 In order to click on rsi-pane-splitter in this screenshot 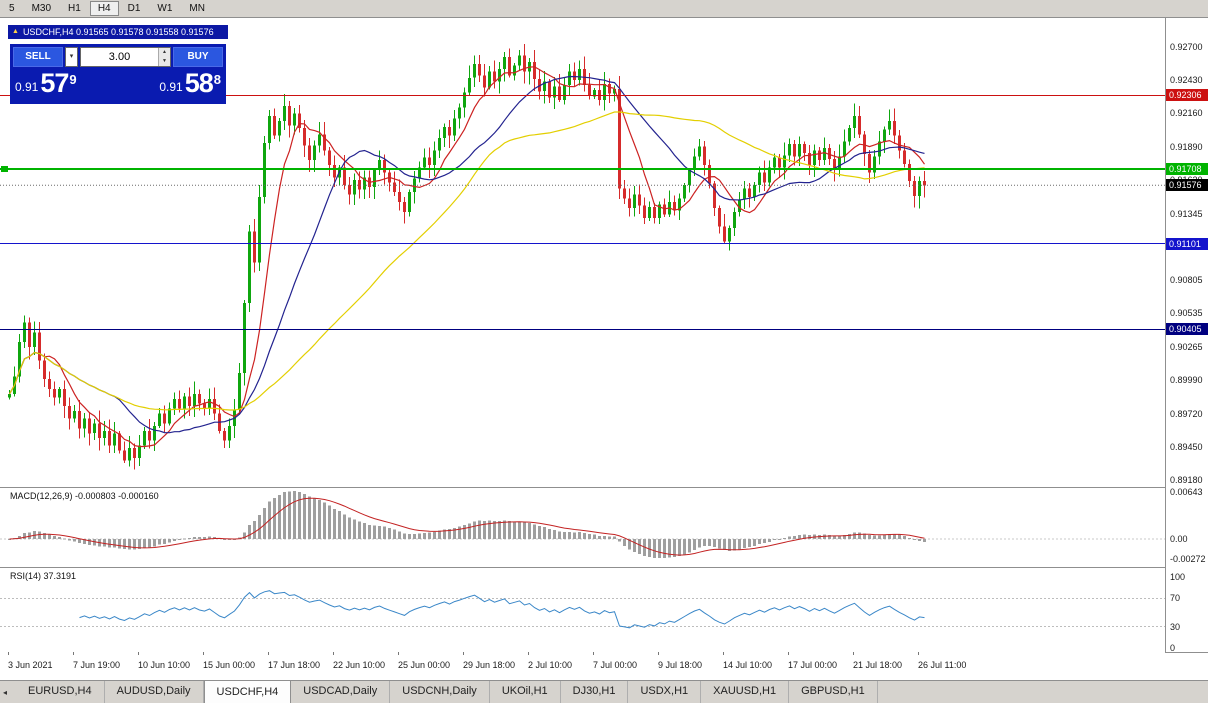, I will do `click(604, 567)`.